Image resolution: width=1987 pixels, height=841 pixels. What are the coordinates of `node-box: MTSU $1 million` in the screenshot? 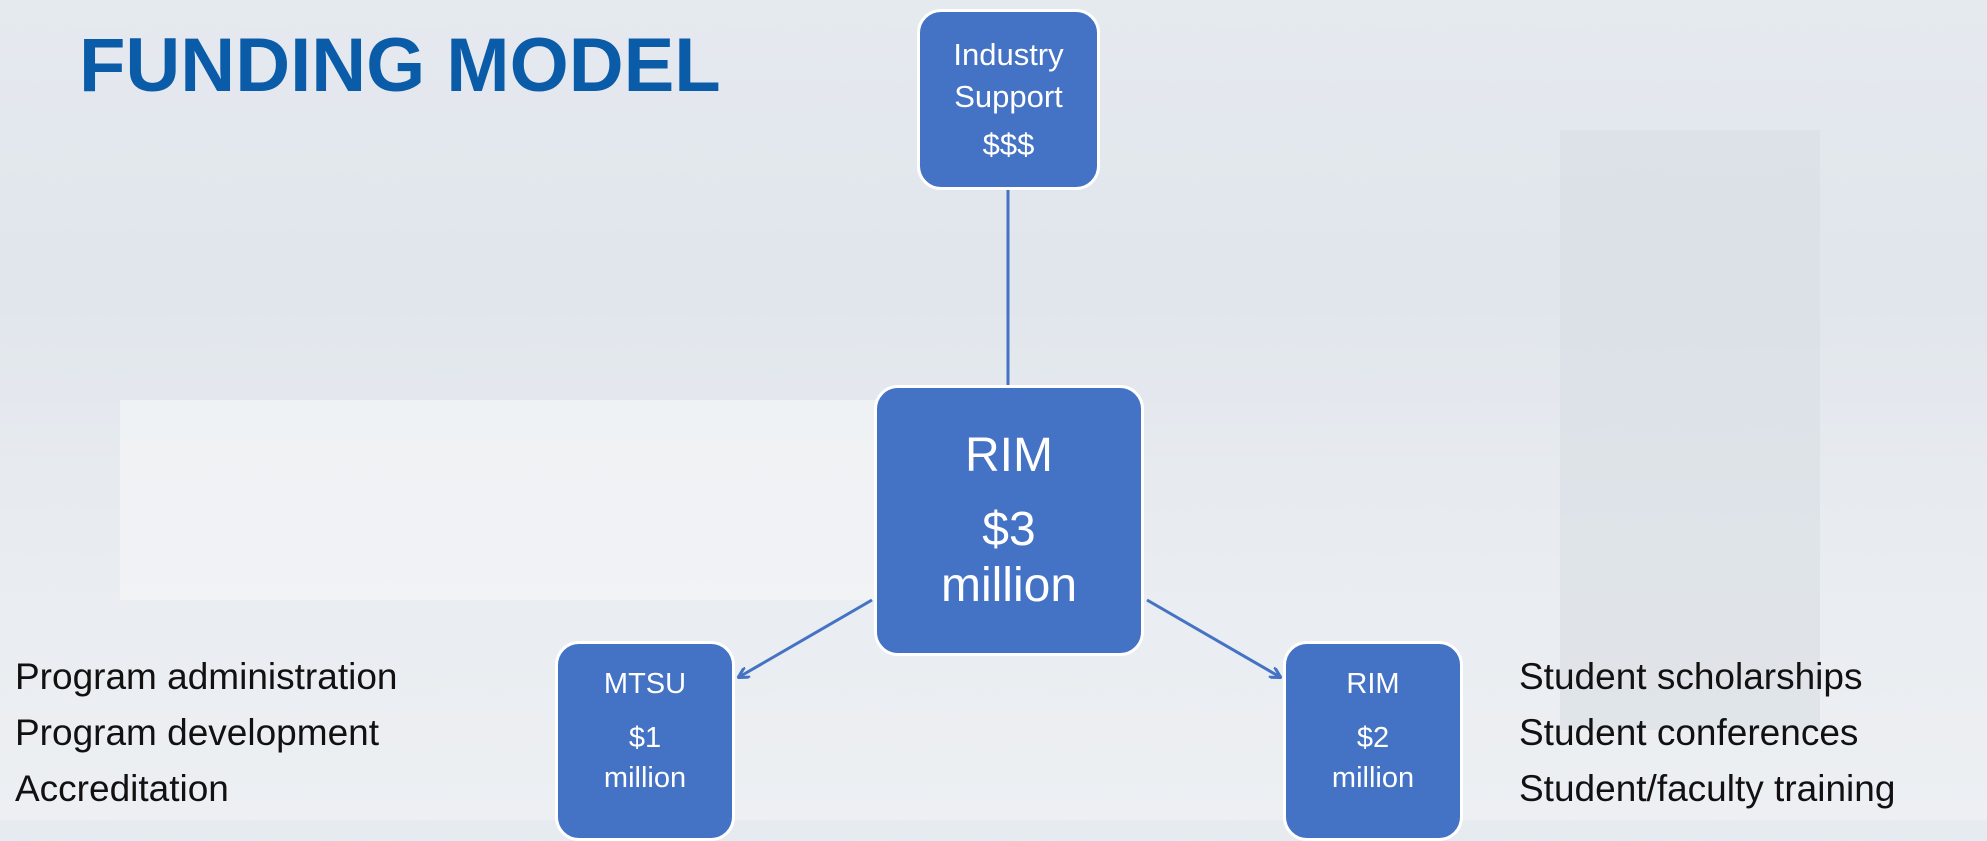 It's located at (645, 741).